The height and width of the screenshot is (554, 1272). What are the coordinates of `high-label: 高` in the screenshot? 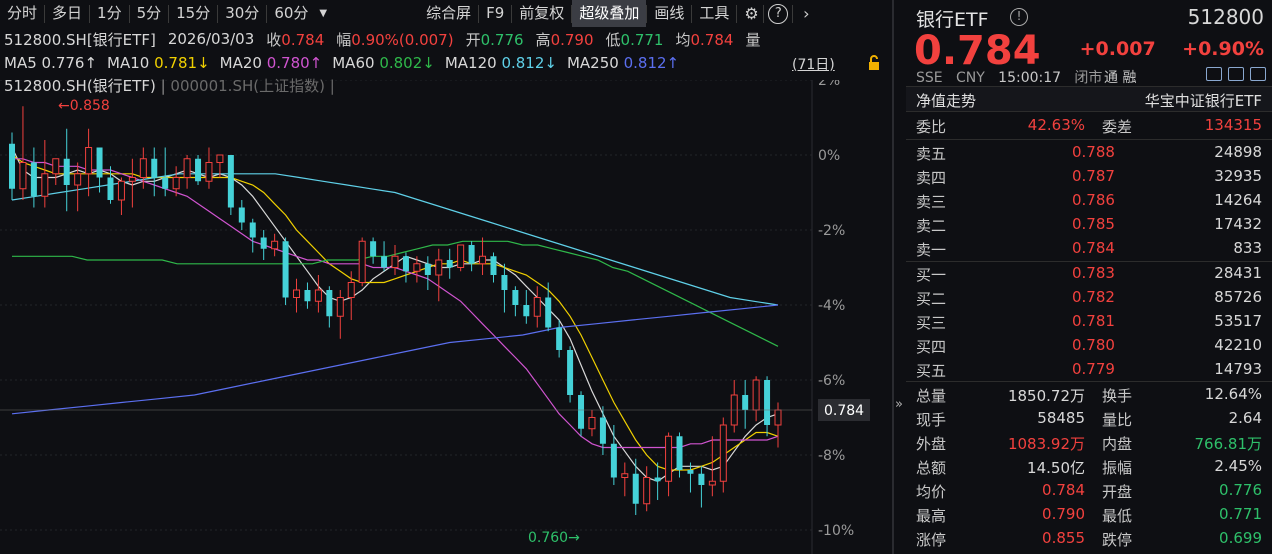 It's located at (543, 39).